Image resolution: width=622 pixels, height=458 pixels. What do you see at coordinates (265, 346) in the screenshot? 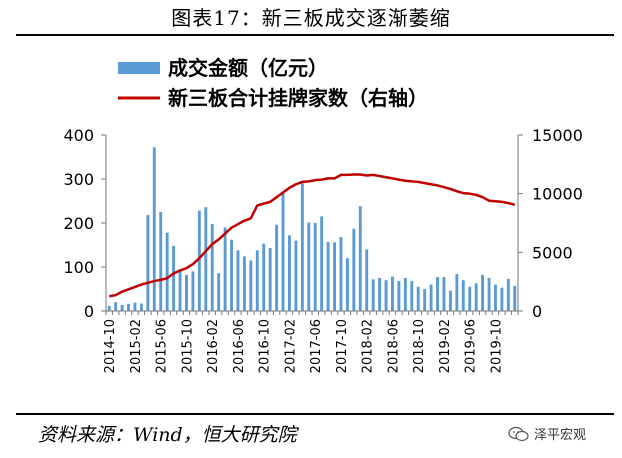
I see `x-tick-label: 2016-10` at bounding box center [265, 346].